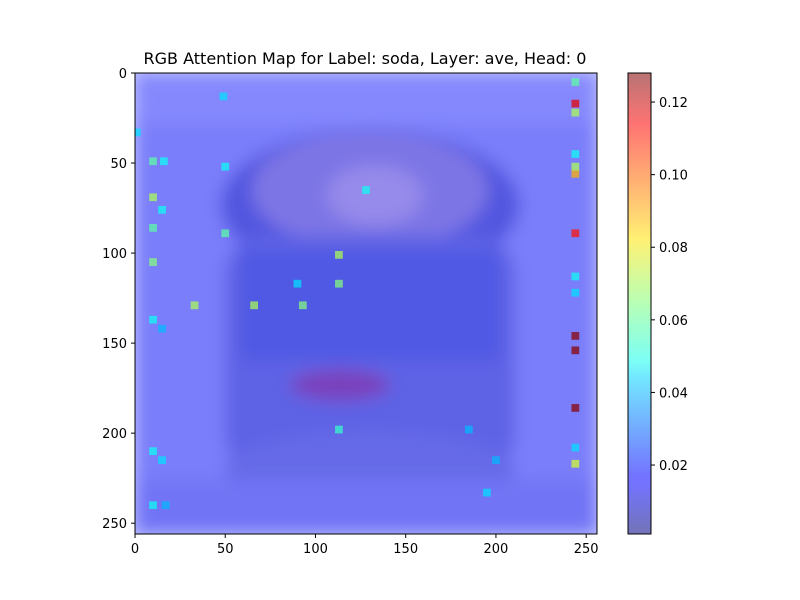  Describe the element at coordinates (135, 549) in the screenshot. I see `x-tick-label: 0` at that location.